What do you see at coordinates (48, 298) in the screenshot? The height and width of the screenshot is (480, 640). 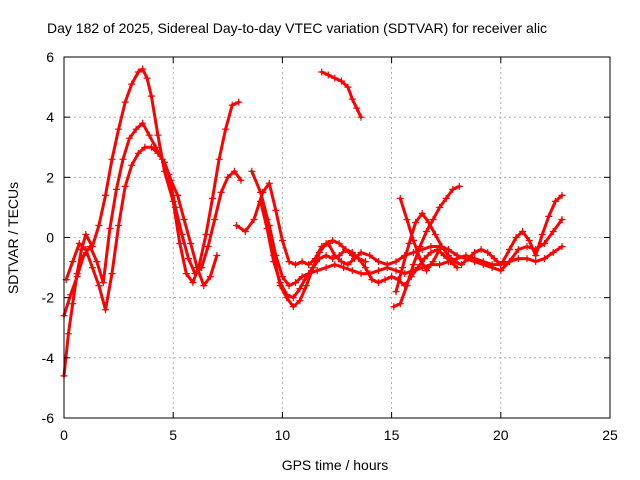 I see `y-tick-label: -2` at bounding box center [48, 298].